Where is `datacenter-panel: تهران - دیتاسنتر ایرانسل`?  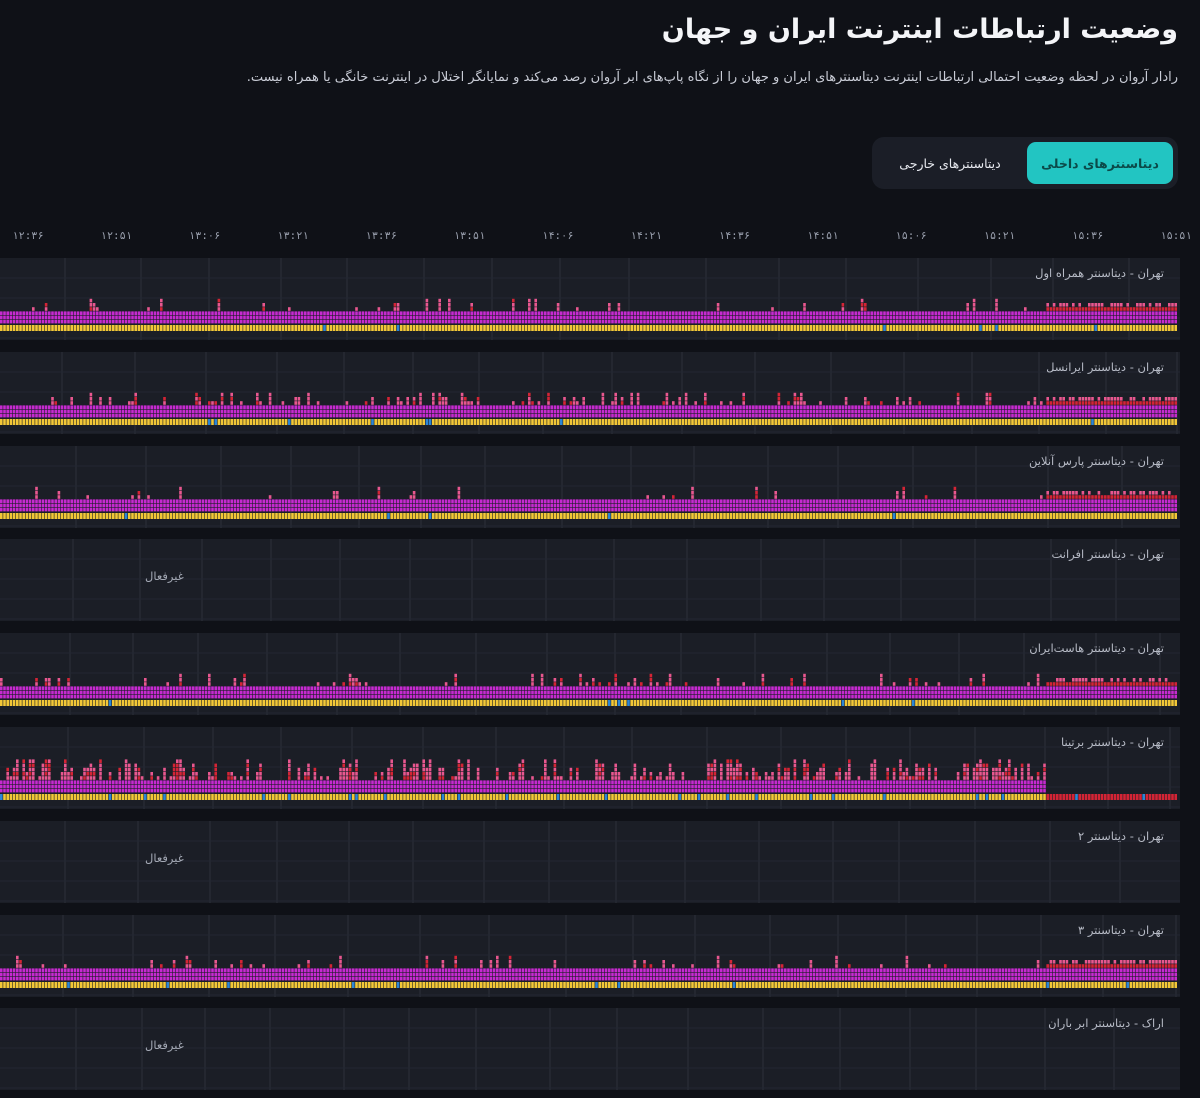
datacenter-panel: تهران - دیتاسنتر ایرانسل is located at coordinates (590, 392).